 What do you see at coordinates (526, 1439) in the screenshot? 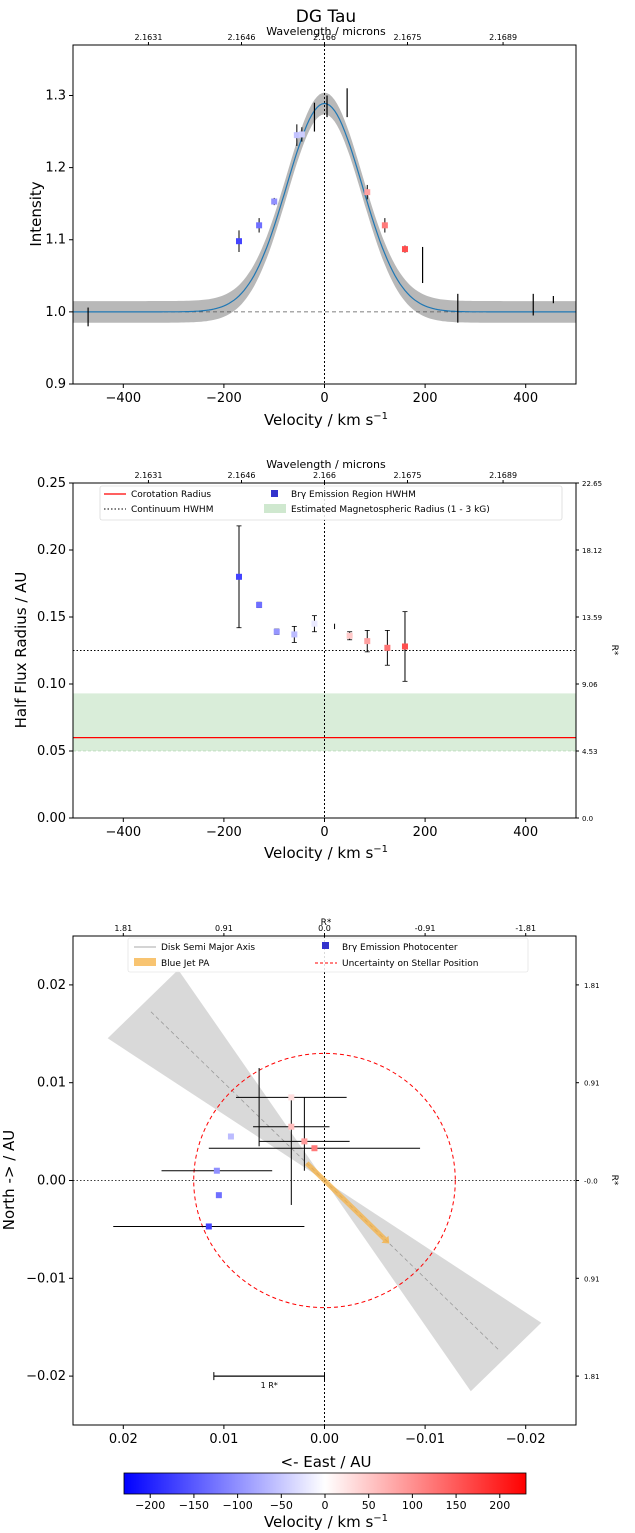
I see `x-tick-label: −0.02` at bounding box center [526, 1439].